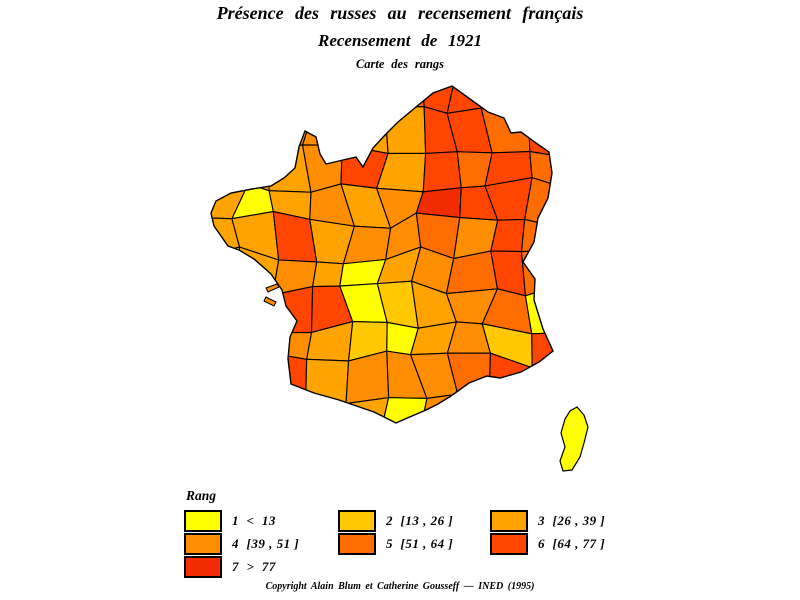 This screenshot has width=800, height=600. I want to click on figure-subtitle: Recensement de 1921, so click(399, 40).